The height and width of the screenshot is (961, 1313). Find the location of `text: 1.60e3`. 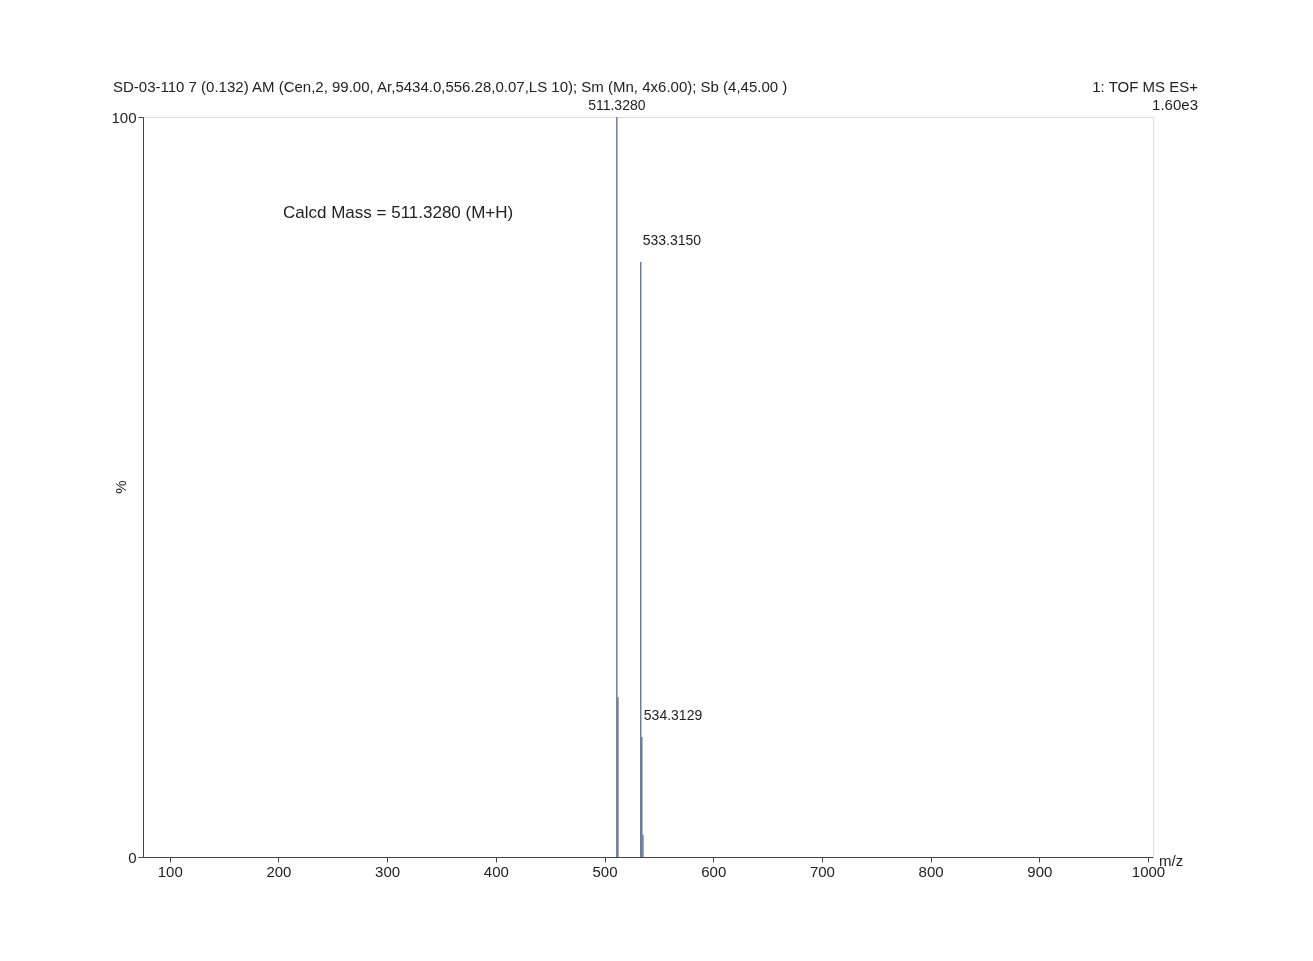

text: 1.60e3 is located at coordinates (1175, 104).